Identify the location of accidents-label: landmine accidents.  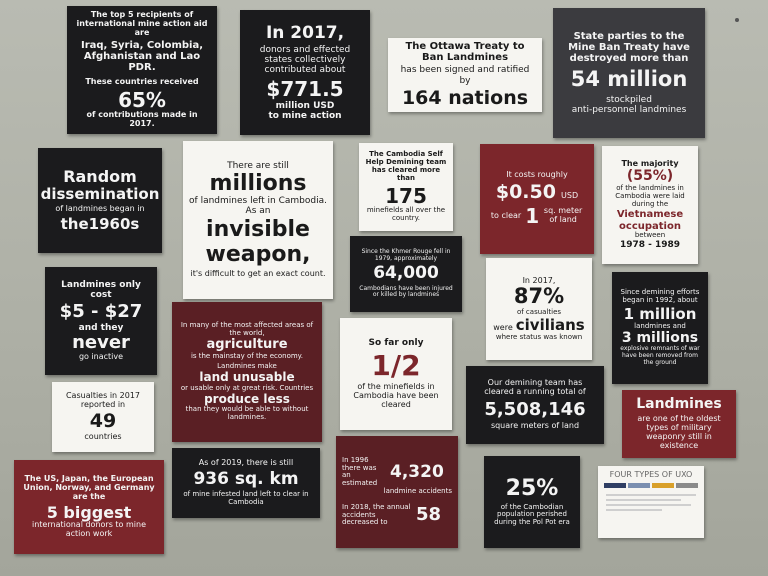
(417, 491).